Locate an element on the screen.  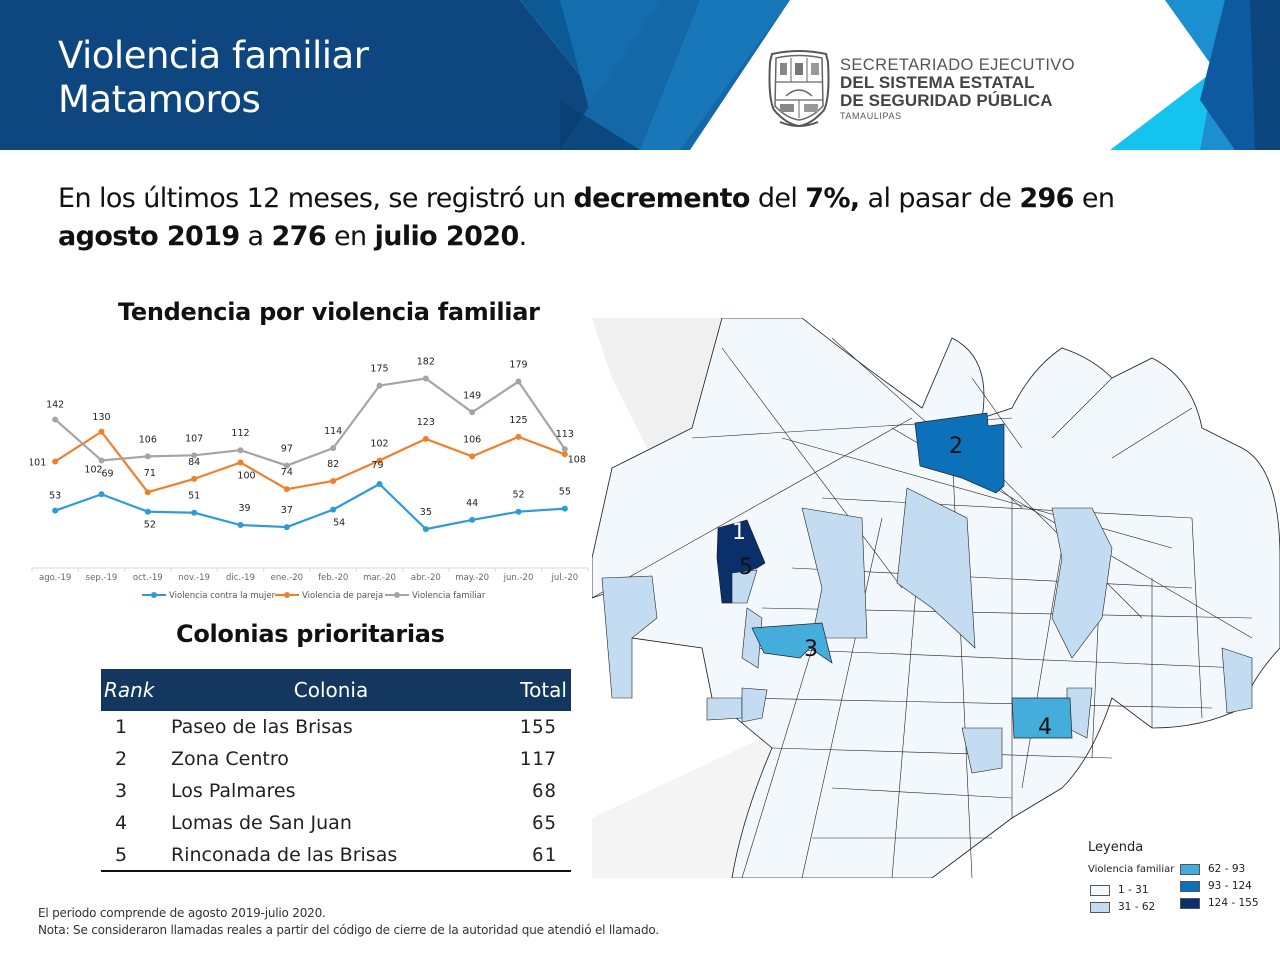
data-label: 102 is located at coordinates (379, 443).